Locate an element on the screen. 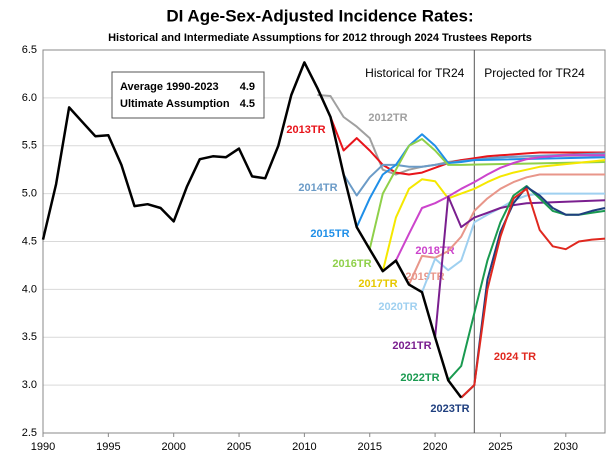 The width and height of the screenshot is (615, 464). x-tick-label: 1990 is located at coordinates (43, 447).